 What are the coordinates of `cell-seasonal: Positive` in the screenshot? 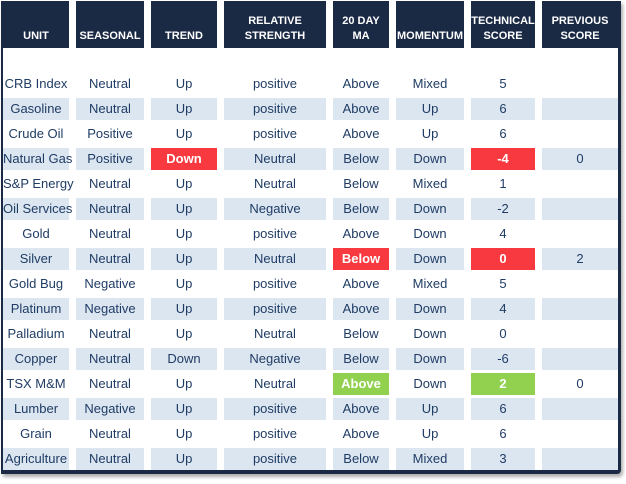 It's located at (110, 159).